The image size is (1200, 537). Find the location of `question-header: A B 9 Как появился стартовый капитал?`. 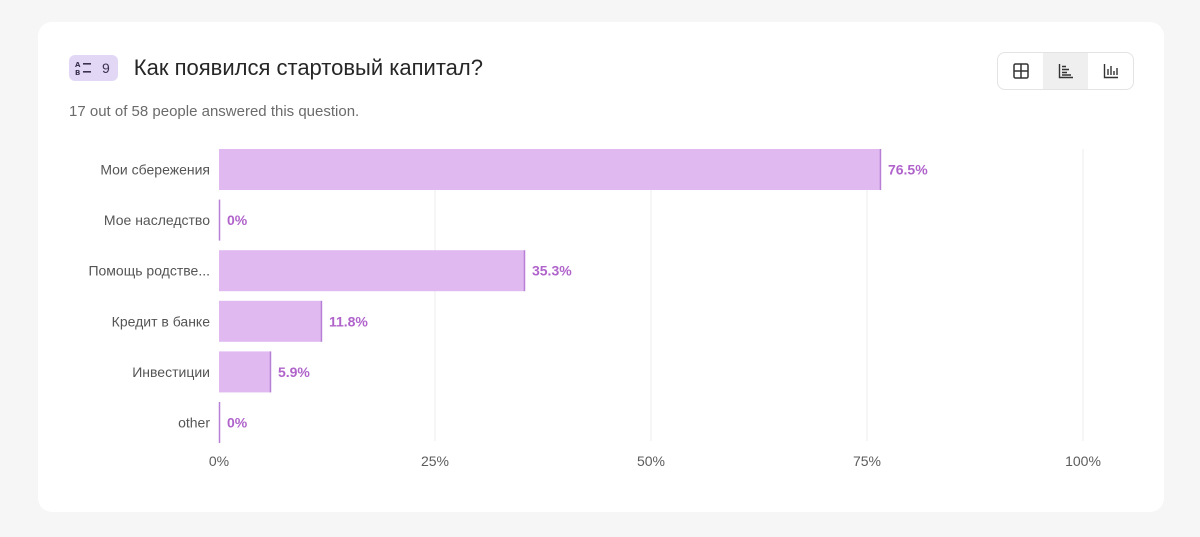

question-header: A B 9 Как появился стартовый капитал? is located at coordinates (276, 68).